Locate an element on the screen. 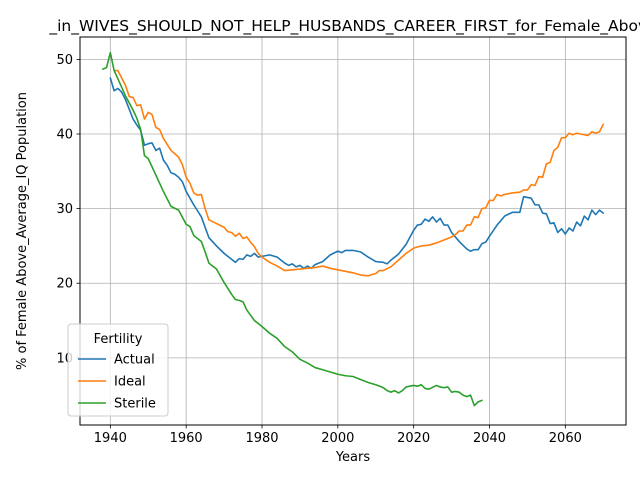 The height and width of the screenshot is (480, 640). x-tick-label: 2000 is located at coordinates (337, 438).